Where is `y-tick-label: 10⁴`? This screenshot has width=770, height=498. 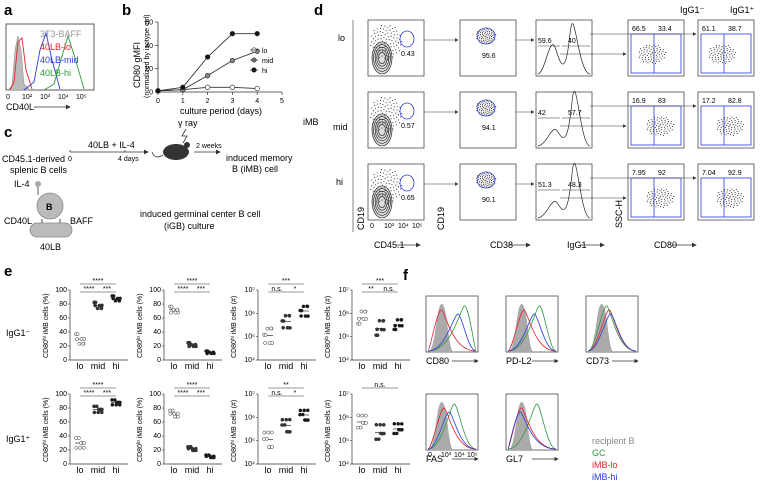 y-tick-label: 10⁴ is located at coordinates (343, 464).